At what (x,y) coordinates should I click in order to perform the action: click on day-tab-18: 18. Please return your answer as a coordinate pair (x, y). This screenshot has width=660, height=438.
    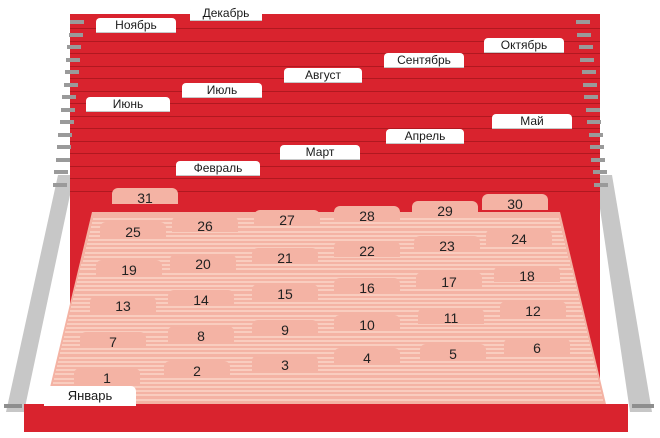
    Looking at the image, I should click on (527, 275).